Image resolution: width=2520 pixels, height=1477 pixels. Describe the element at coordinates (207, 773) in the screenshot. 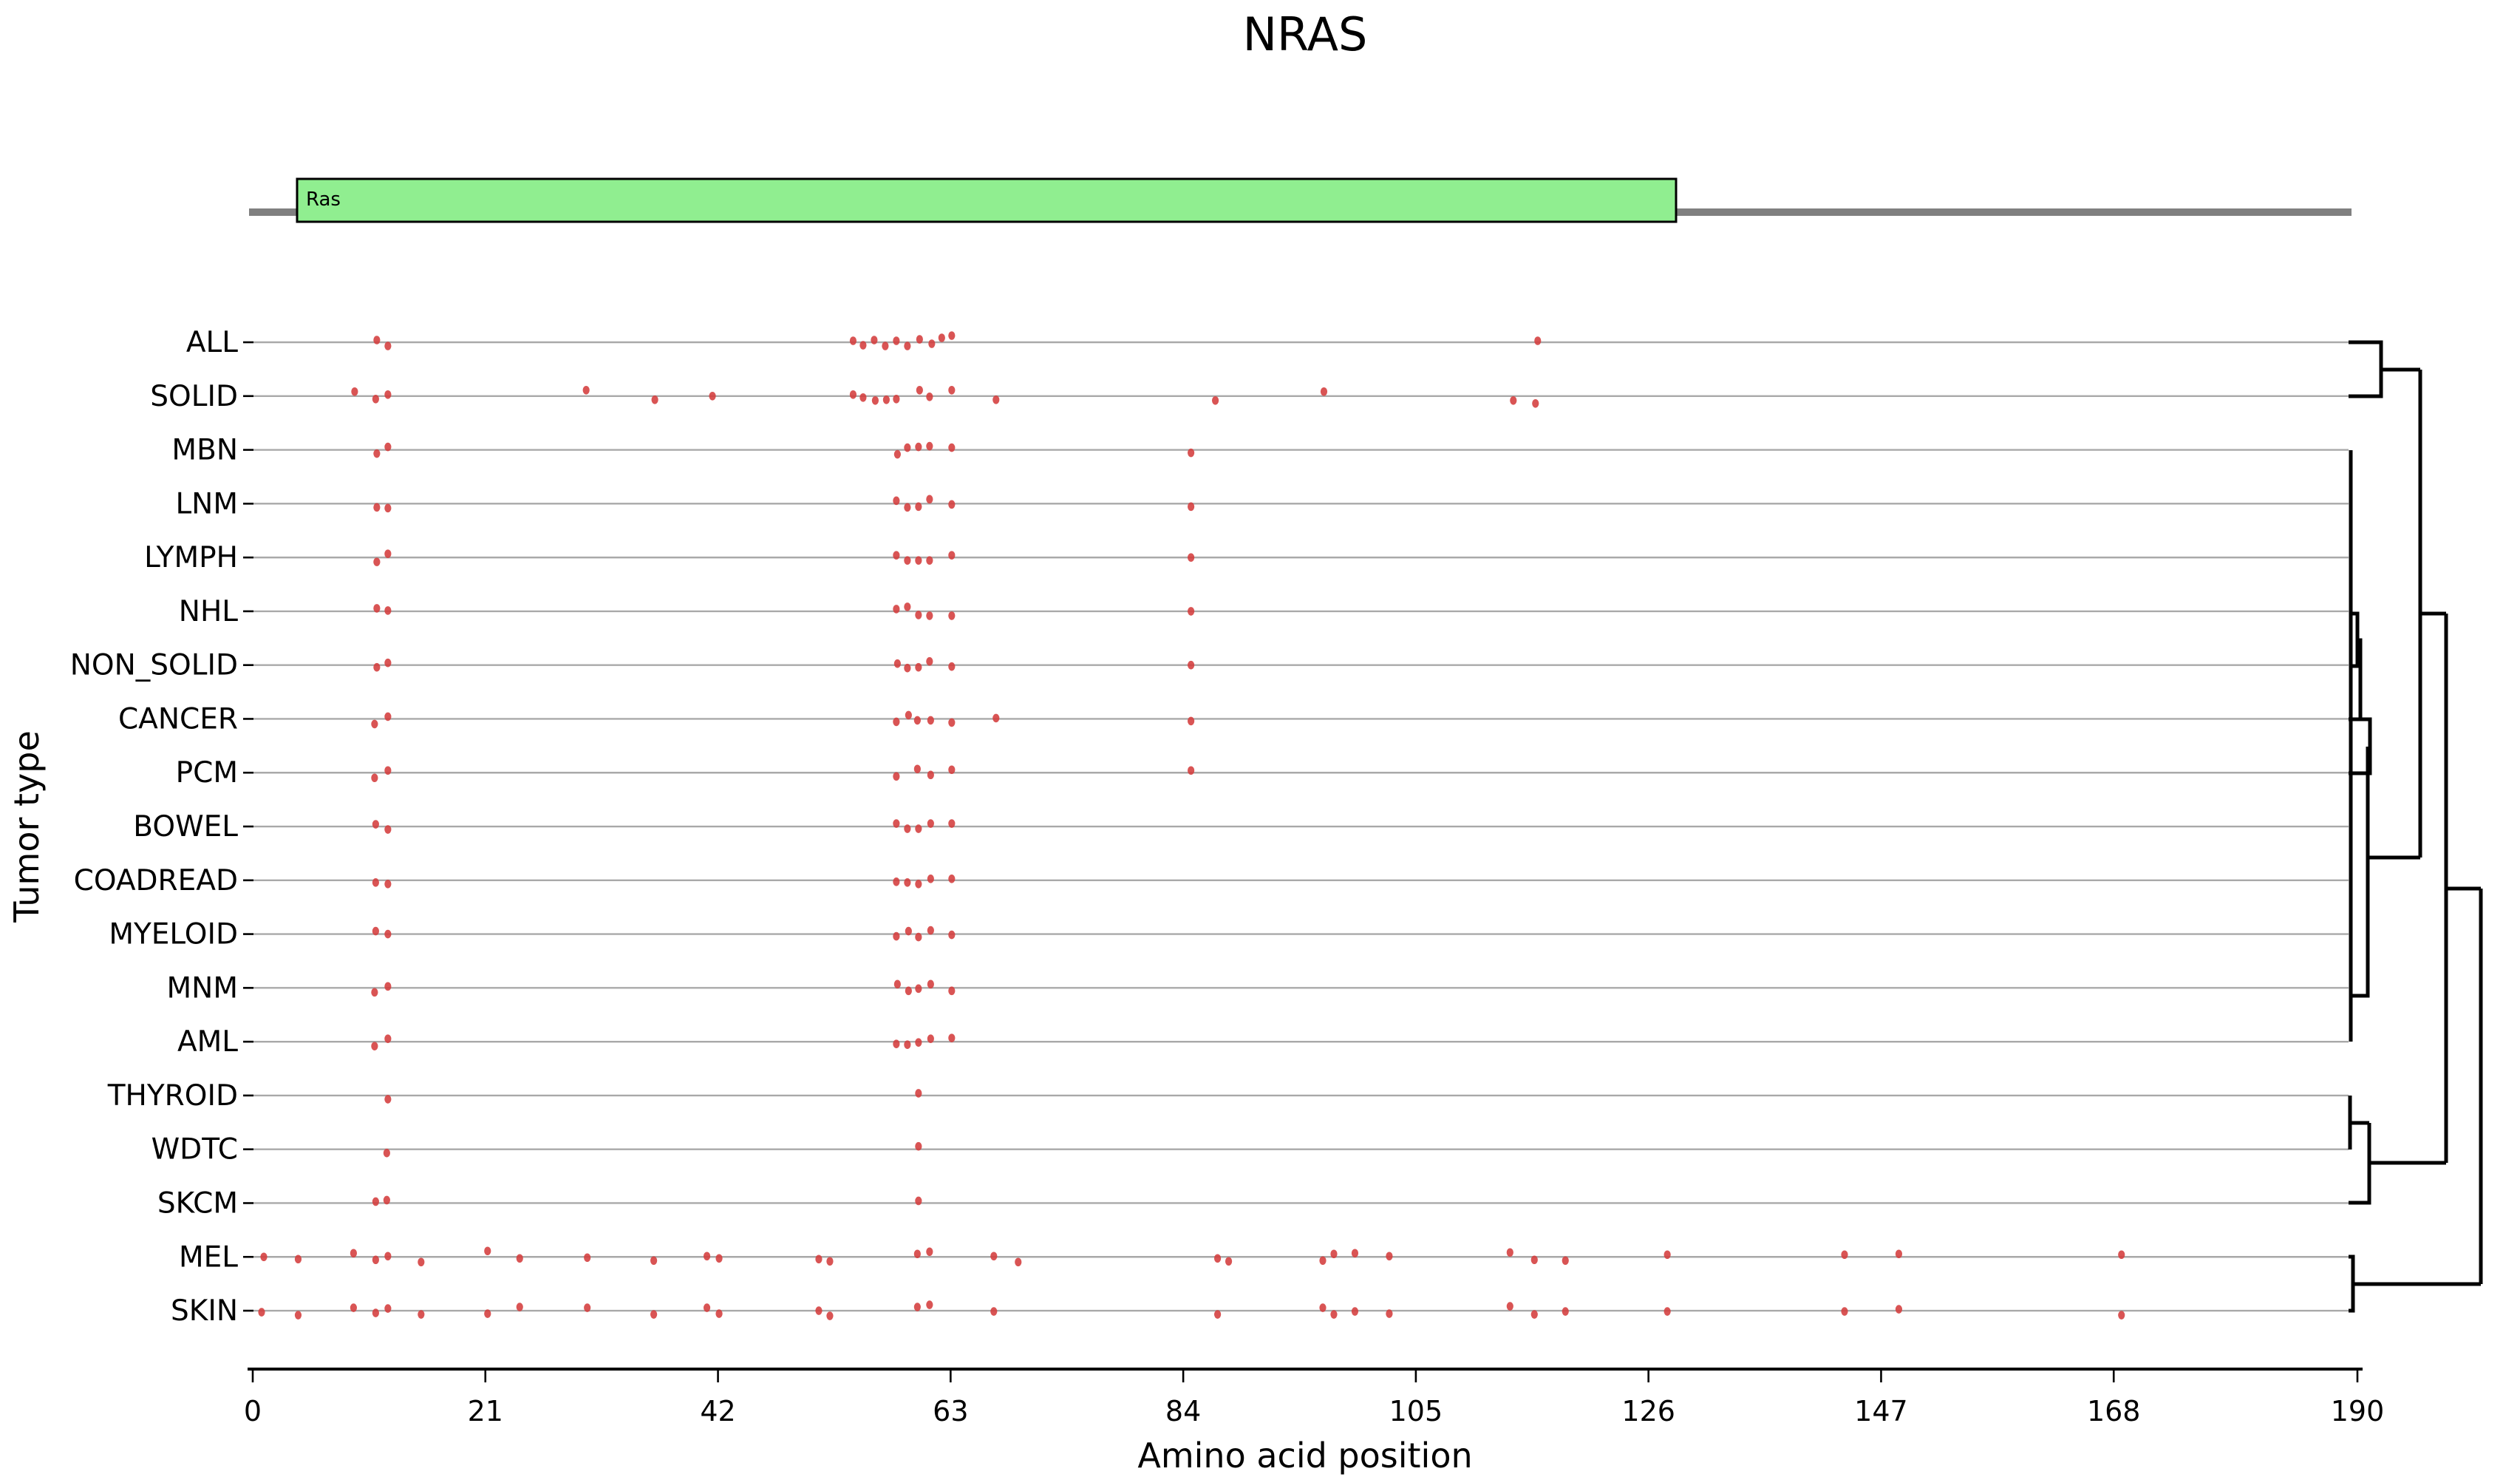

I see `row-label-pcm: PCM` at that location.